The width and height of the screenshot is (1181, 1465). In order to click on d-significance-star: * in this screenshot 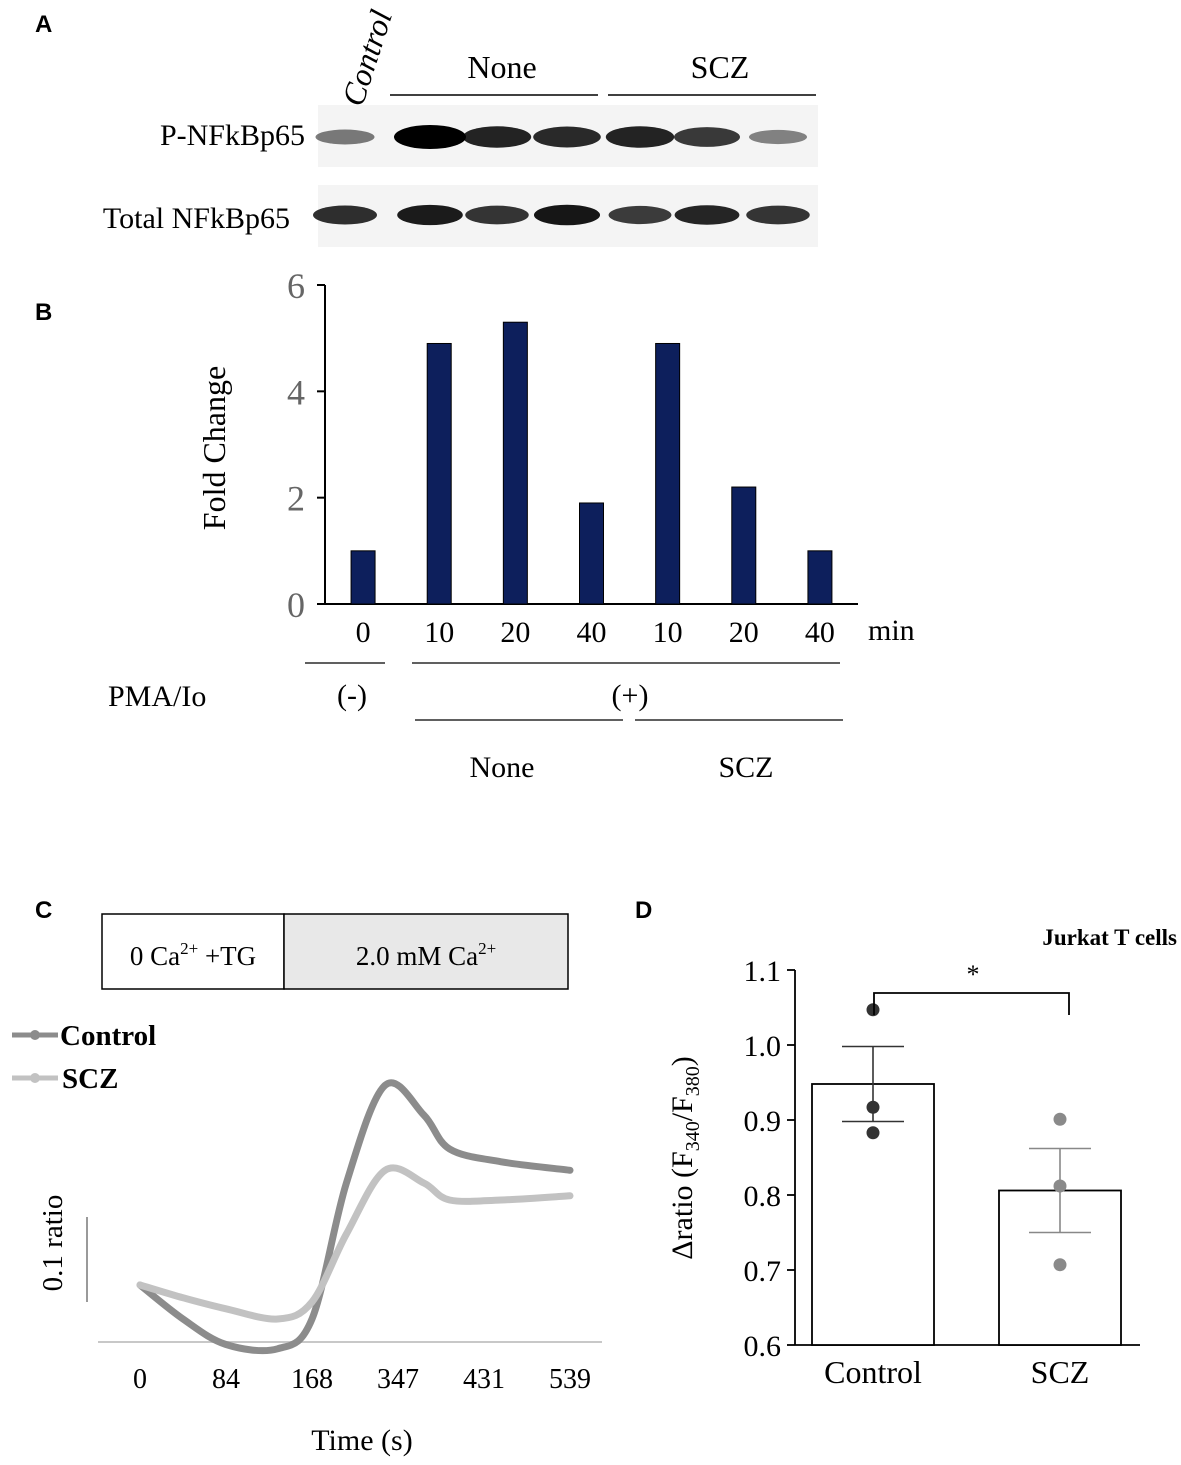, I will do `click(973, 974)`.